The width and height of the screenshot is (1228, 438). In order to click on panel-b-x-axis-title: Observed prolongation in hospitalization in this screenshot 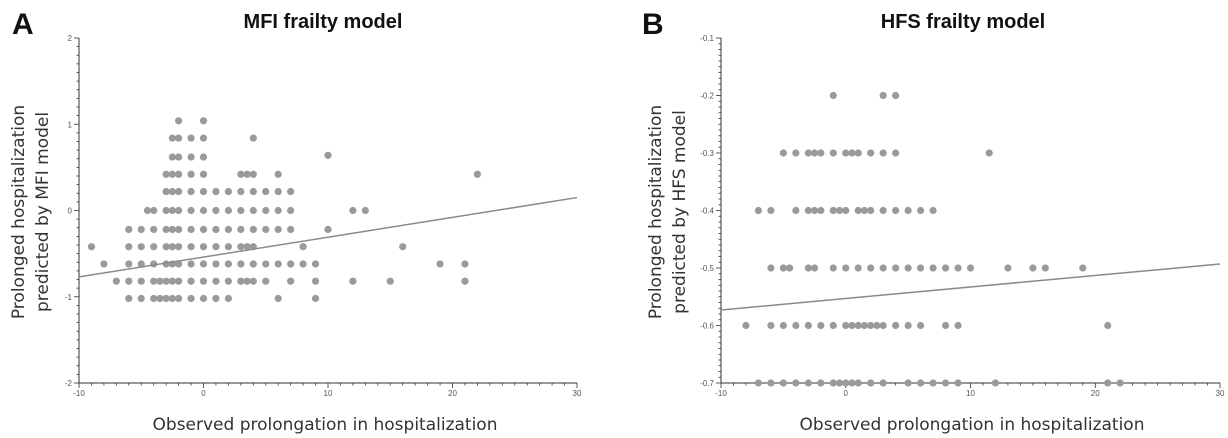, I will do `click(972, 425)`.